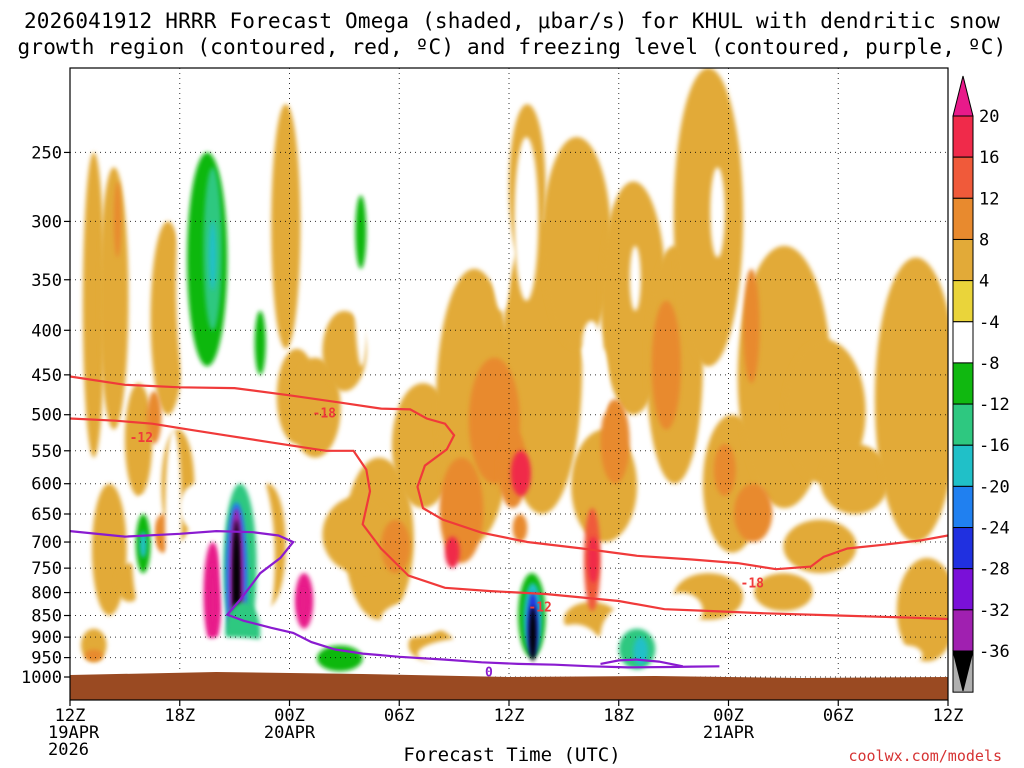  What do you see at coordinates (46, 331) in the screenshot?
I see `y-tick-label-400: 400` at bounding box center [46, 331].